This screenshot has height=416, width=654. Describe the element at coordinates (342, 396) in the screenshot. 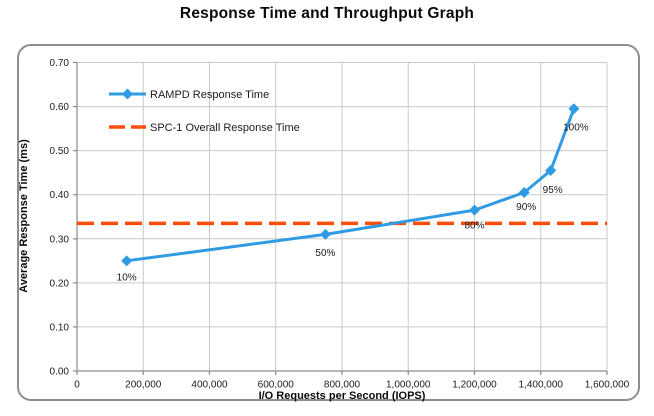

I see `x-axis-title: I/O Requests per Second (IOPS)` at that location.